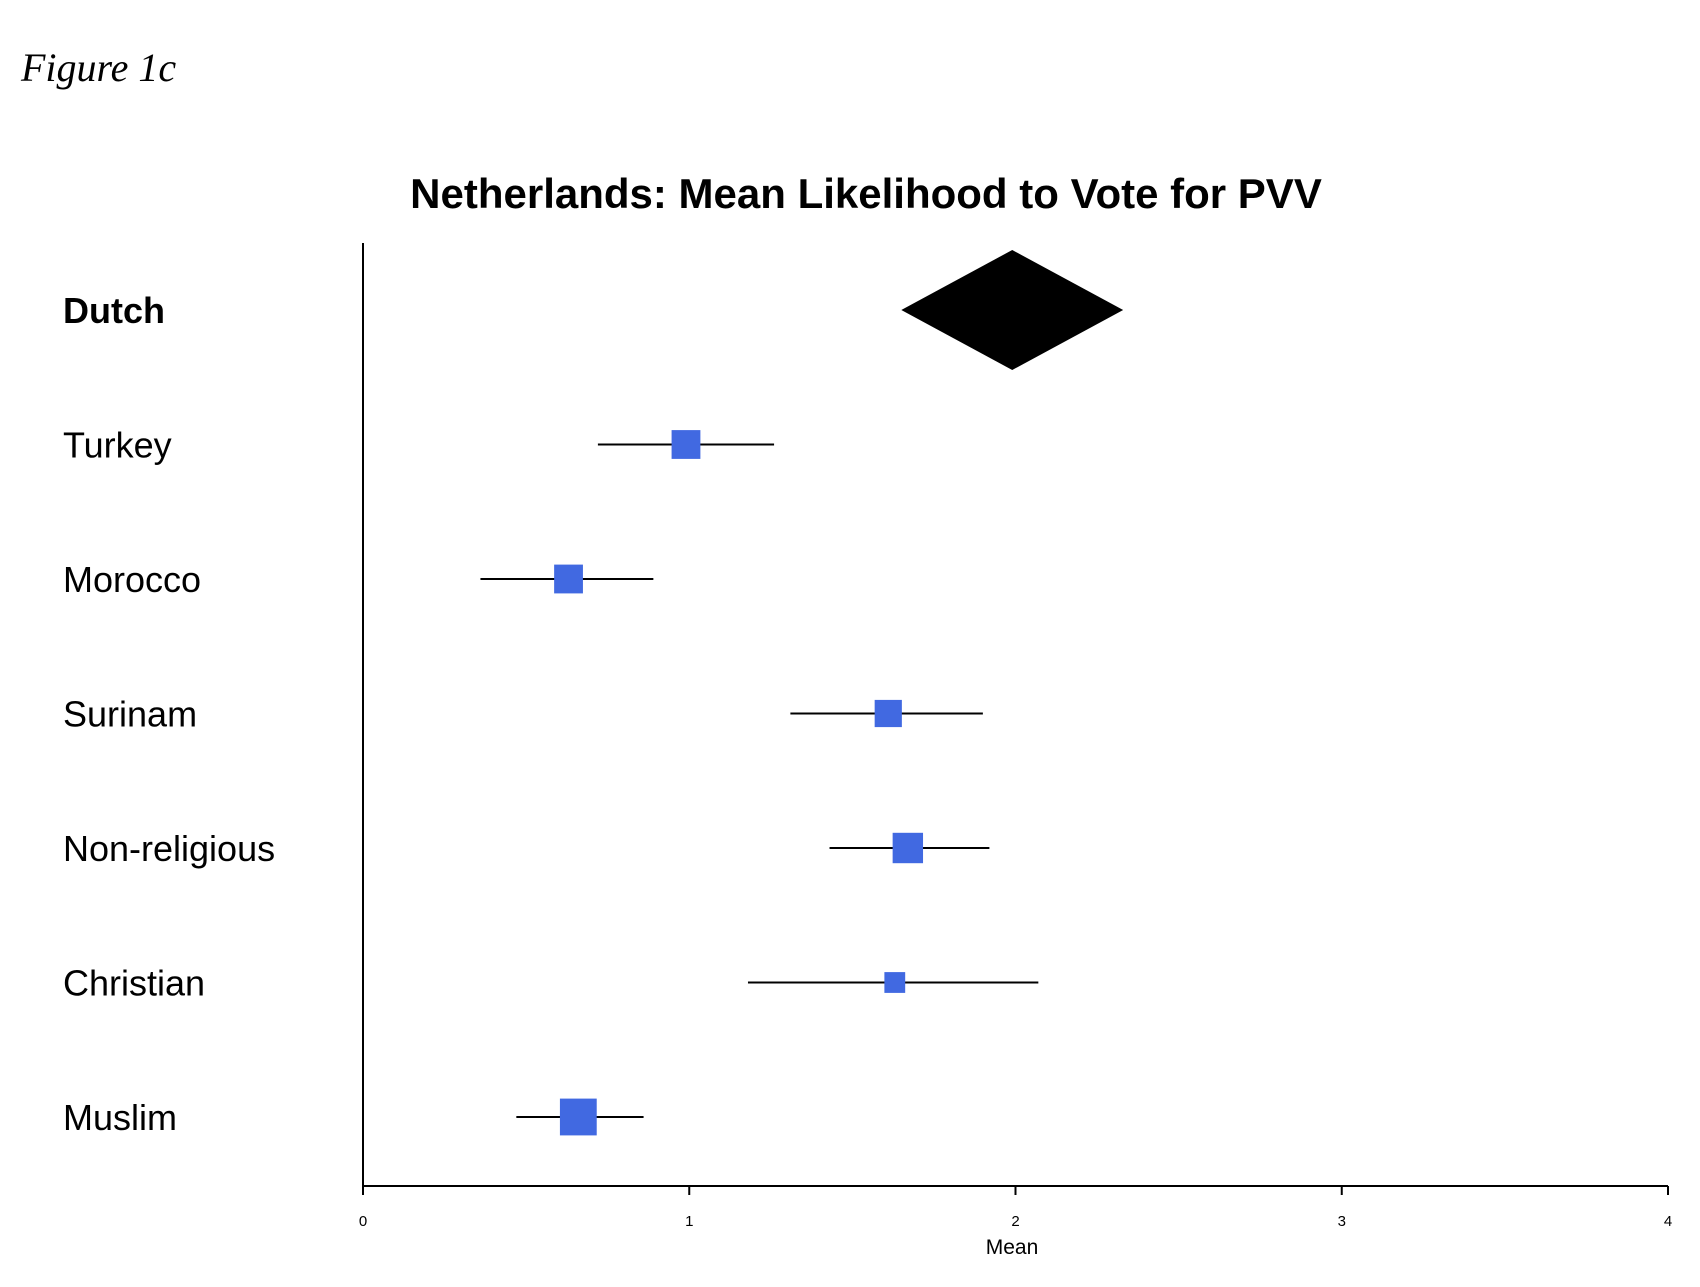 This screenshot has height=1287, width=1700. Describe the element at coordinates (134, 983) in the screenshot. I see `row-label-christian: Christian` at that location.